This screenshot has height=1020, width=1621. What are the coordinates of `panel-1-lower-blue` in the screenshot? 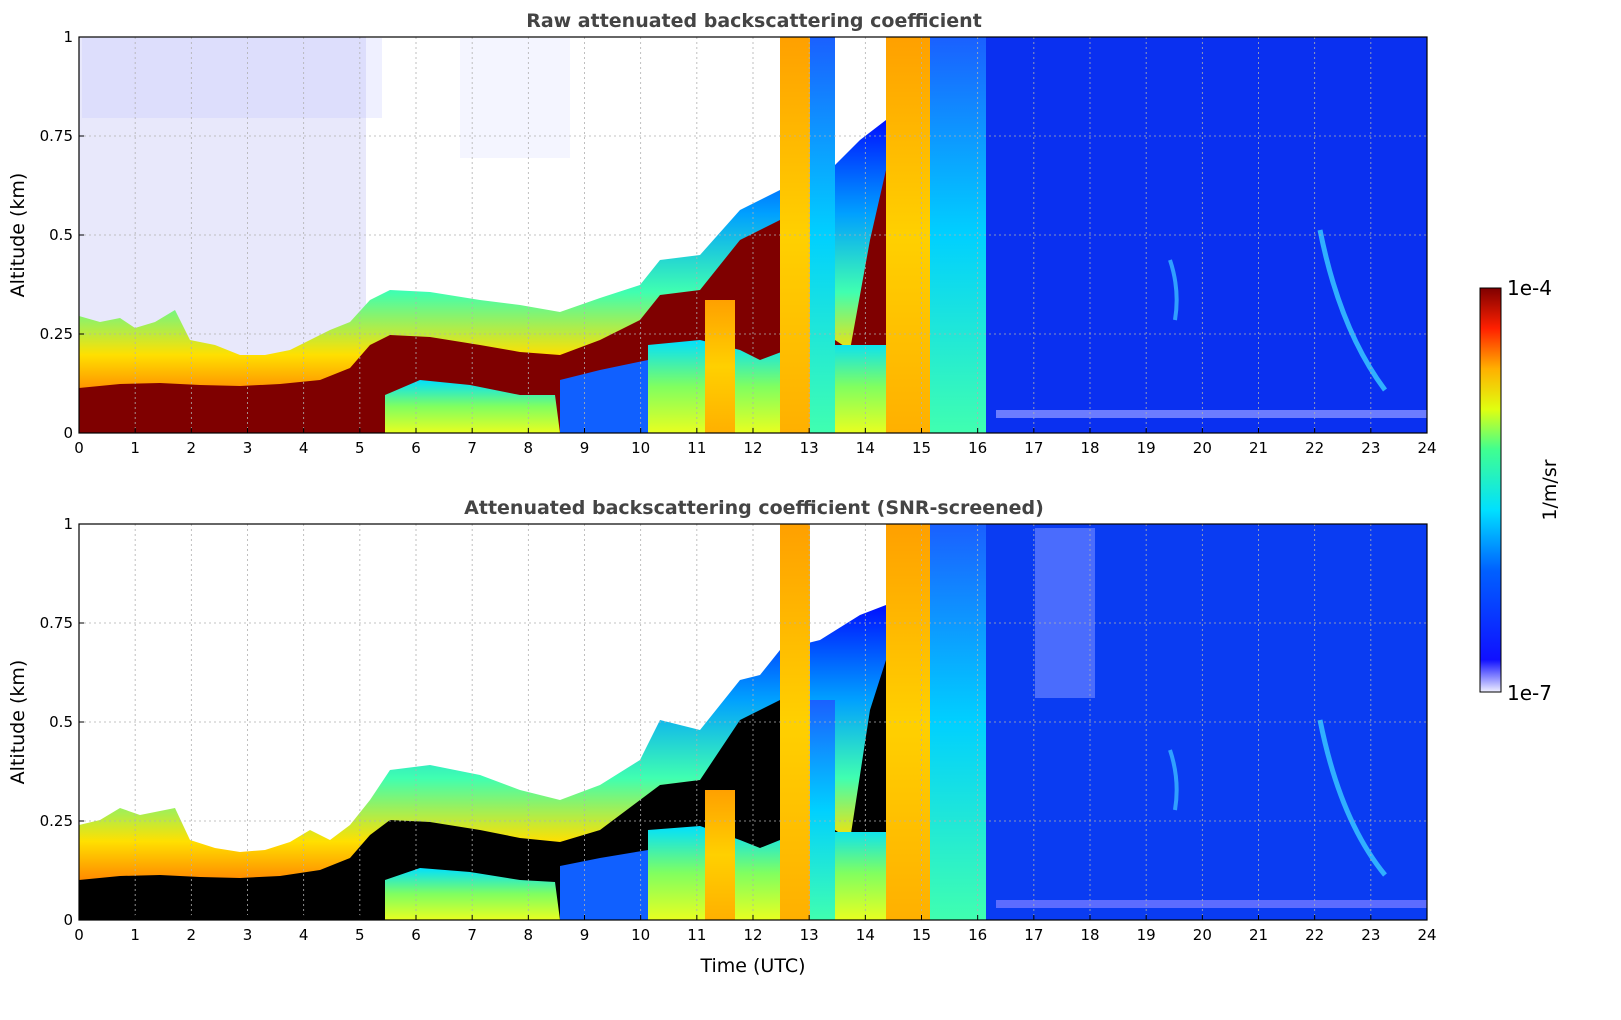 It's located at (604, 396).